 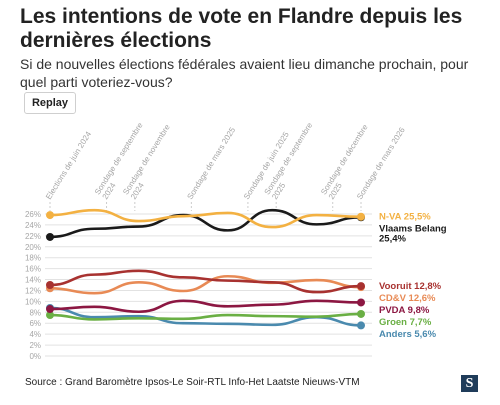 What do you see at coordinates (33, 236) in the screenshot?
I see `y-tick-label: 22%` at bounding box center [33, 236].